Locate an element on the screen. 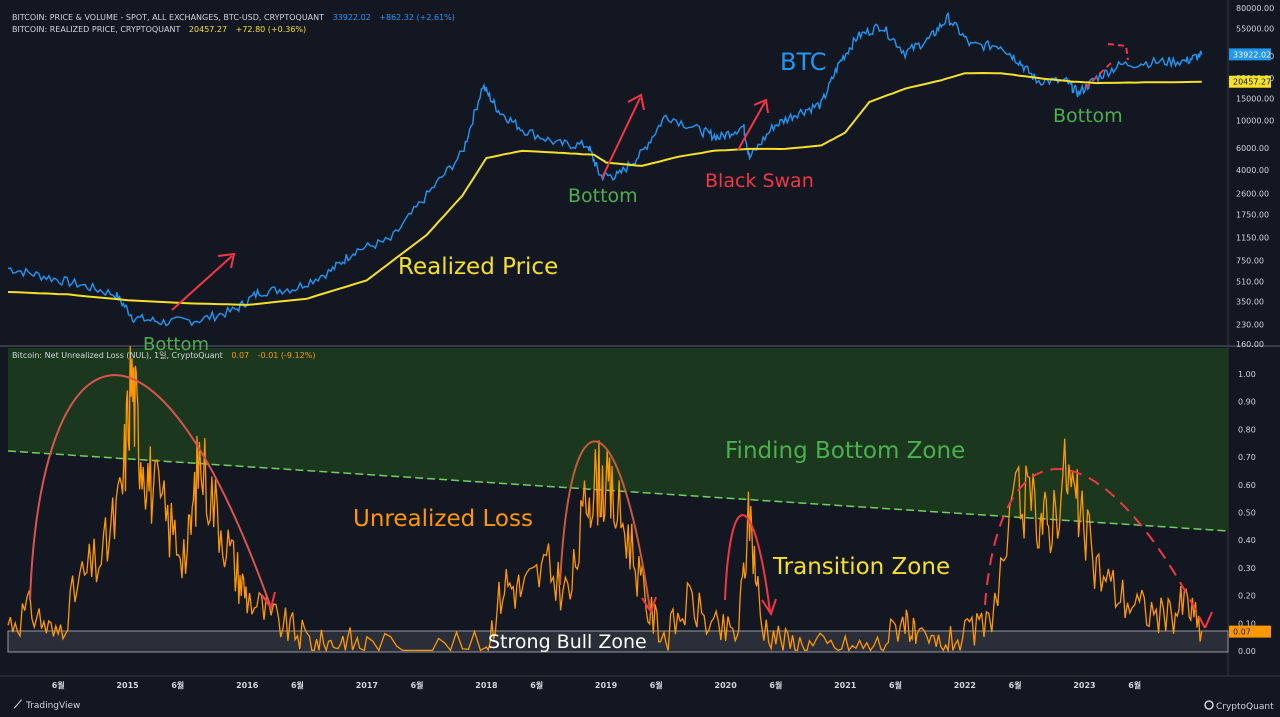  indicator-tick-label: 0.50 is located at coordinates (1247, 513).